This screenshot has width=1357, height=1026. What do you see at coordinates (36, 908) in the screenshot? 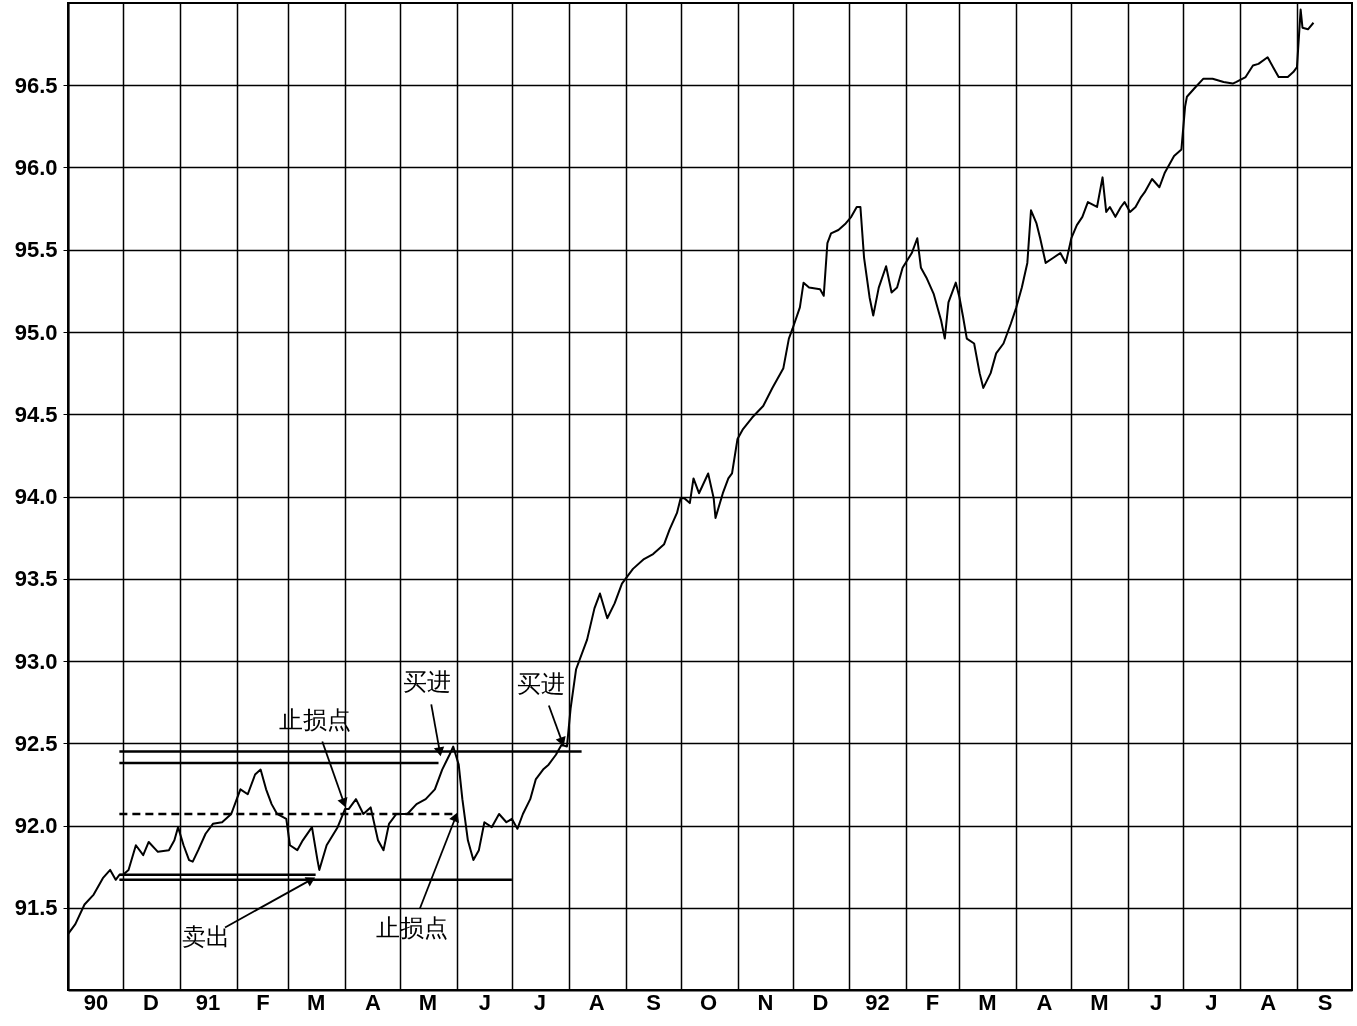
I see `y-tick-label: 91.5` at bounding box center [36, 908].